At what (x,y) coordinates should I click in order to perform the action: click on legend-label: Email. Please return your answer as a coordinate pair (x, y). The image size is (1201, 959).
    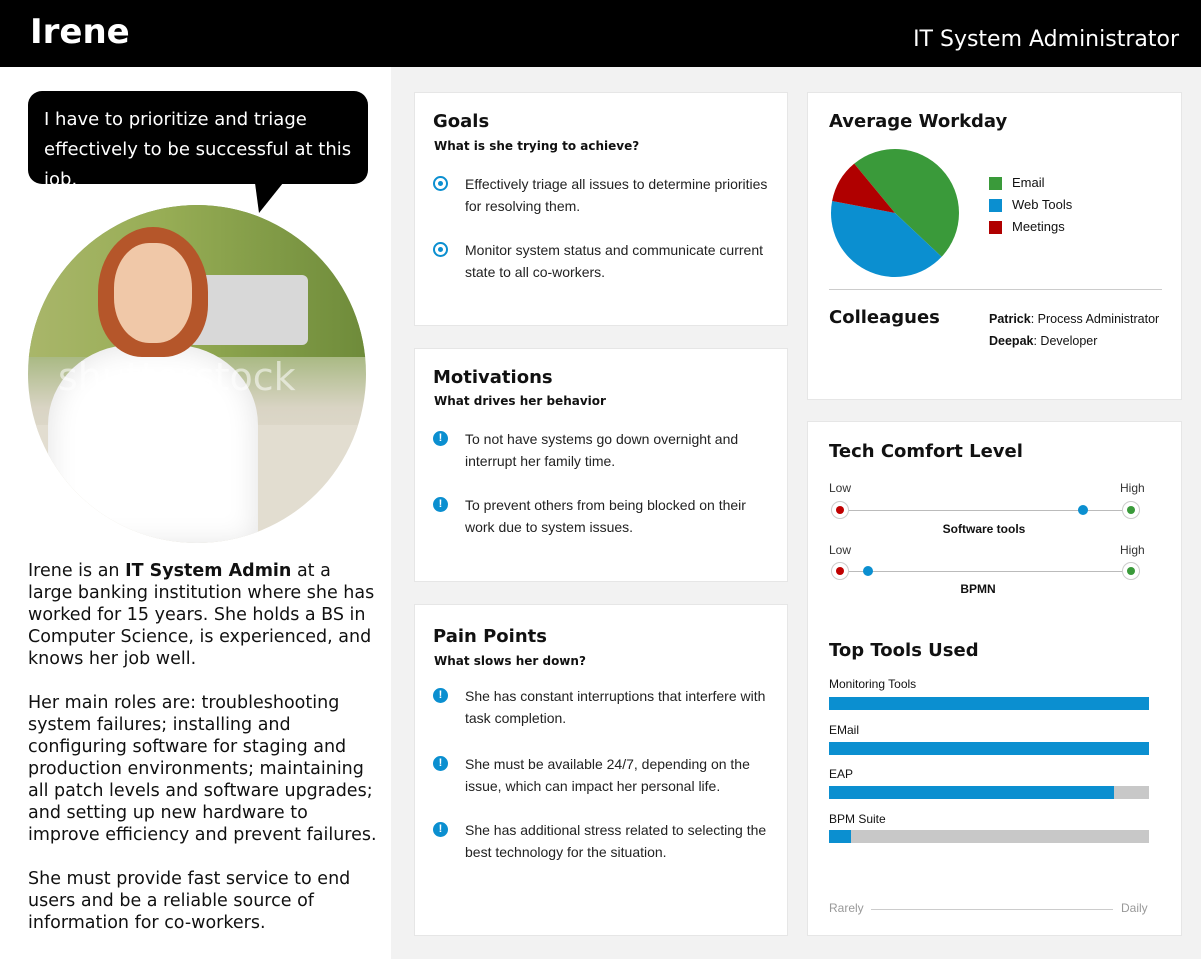
    Looking at the image, I should click on (1028, 182).